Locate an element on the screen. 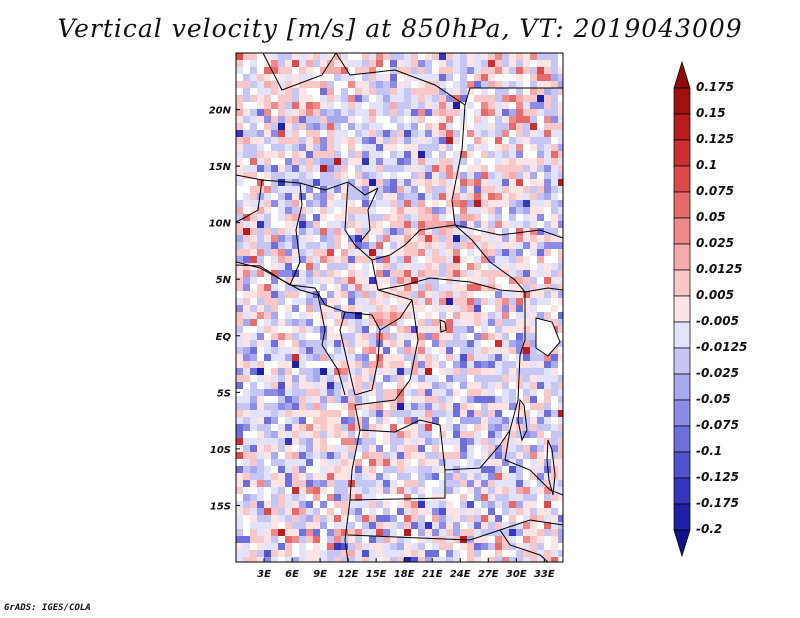  colorbar-level-label: -0.1 is located at coordinates (709, 451).